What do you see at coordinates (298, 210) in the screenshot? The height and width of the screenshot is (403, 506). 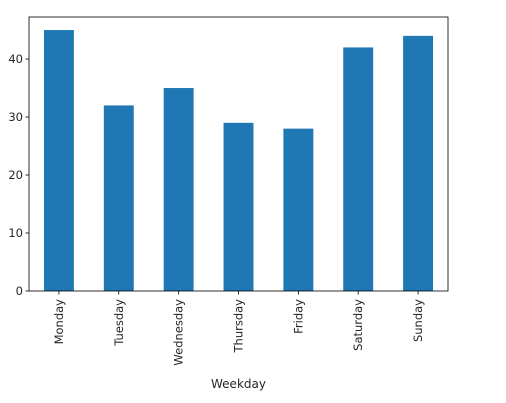 I see `bar-friday` at bounding box center [298, 210].